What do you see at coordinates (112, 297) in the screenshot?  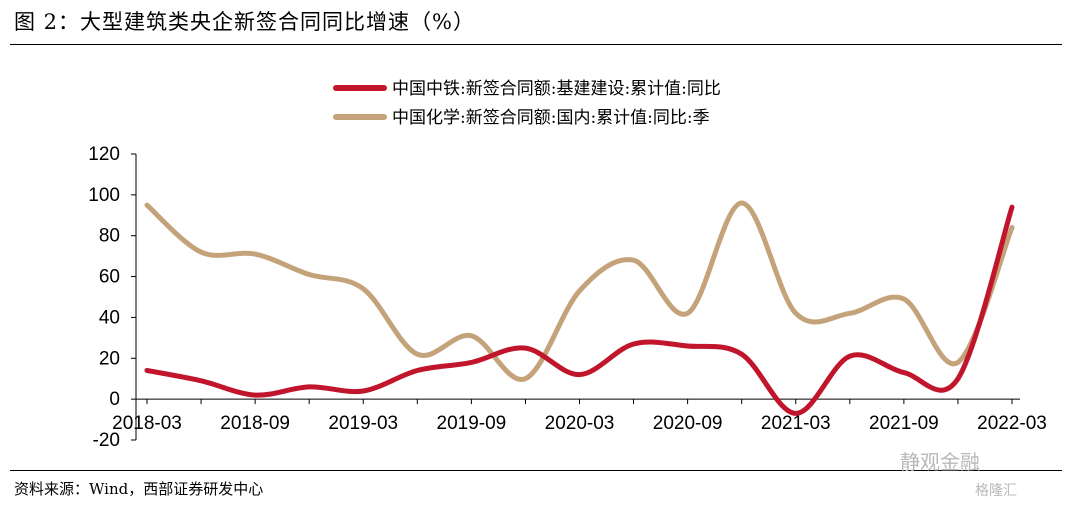 I see `y-axis: -20 0 20 40 60 80 100 120` at bounding box center [112, 297].